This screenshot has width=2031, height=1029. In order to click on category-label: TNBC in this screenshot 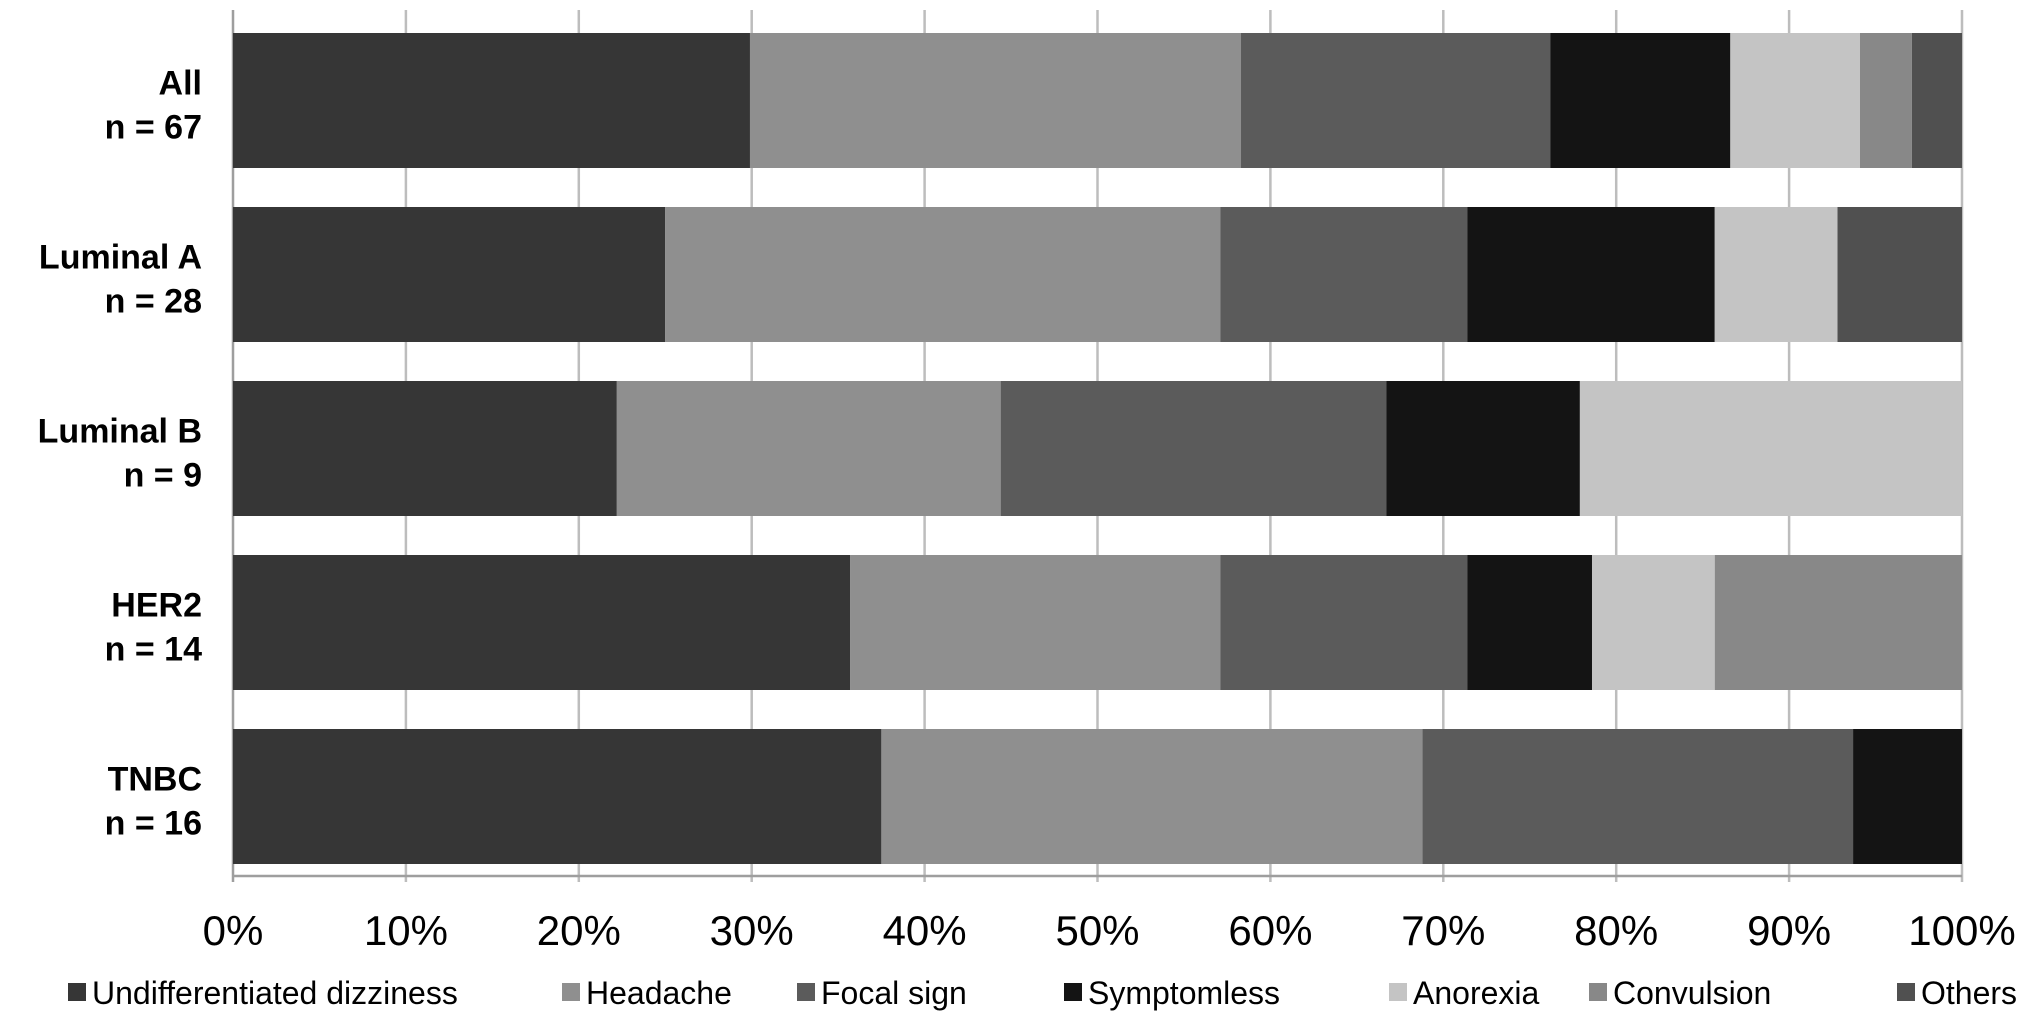, I will do `click(155, 780)`.